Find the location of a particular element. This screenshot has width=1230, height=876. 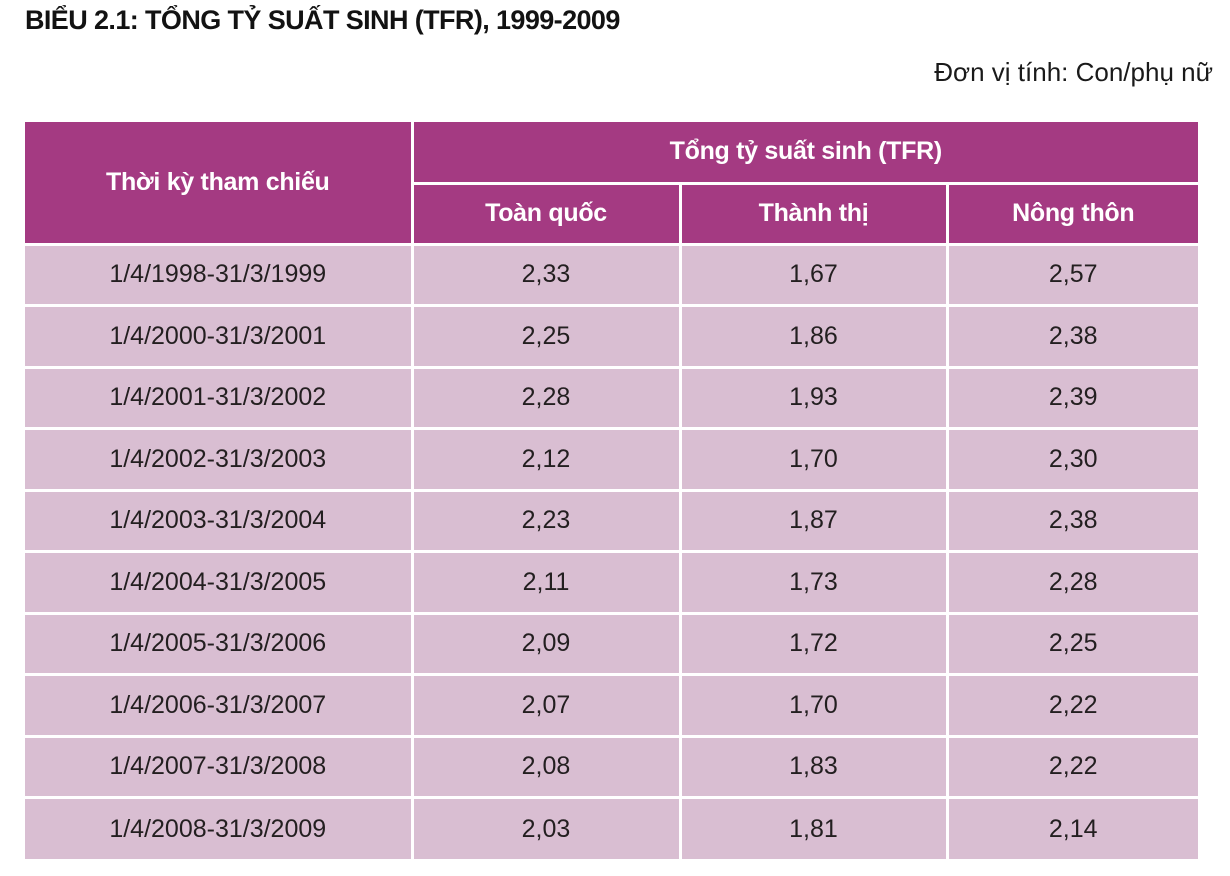

value-cell-toan-quoc: 2,11 is located at coordinates (546, 582).